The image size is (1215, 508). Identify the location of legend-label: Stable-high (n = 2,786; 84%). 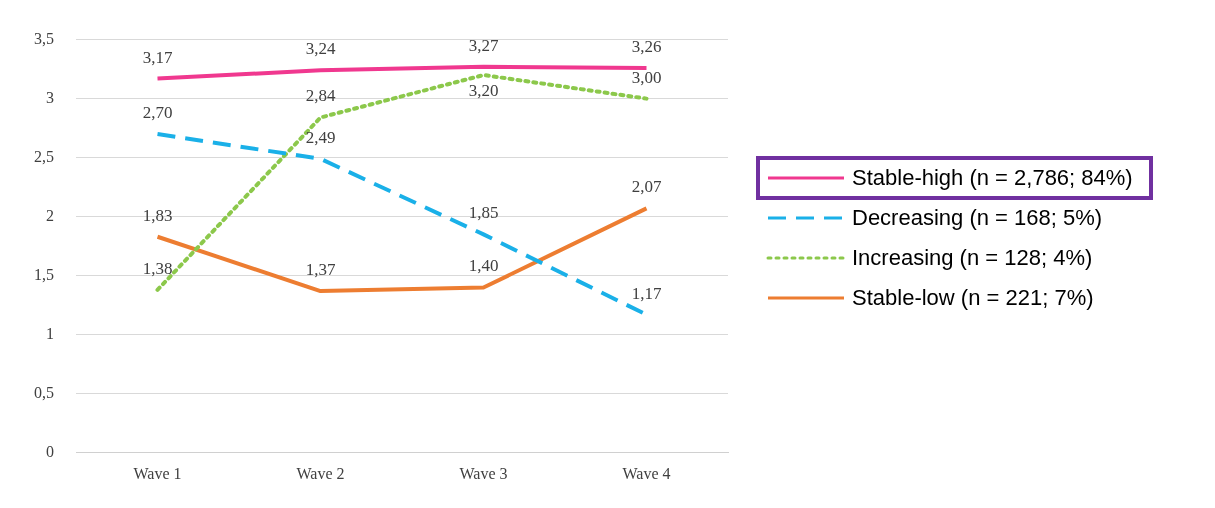
(992, 178).